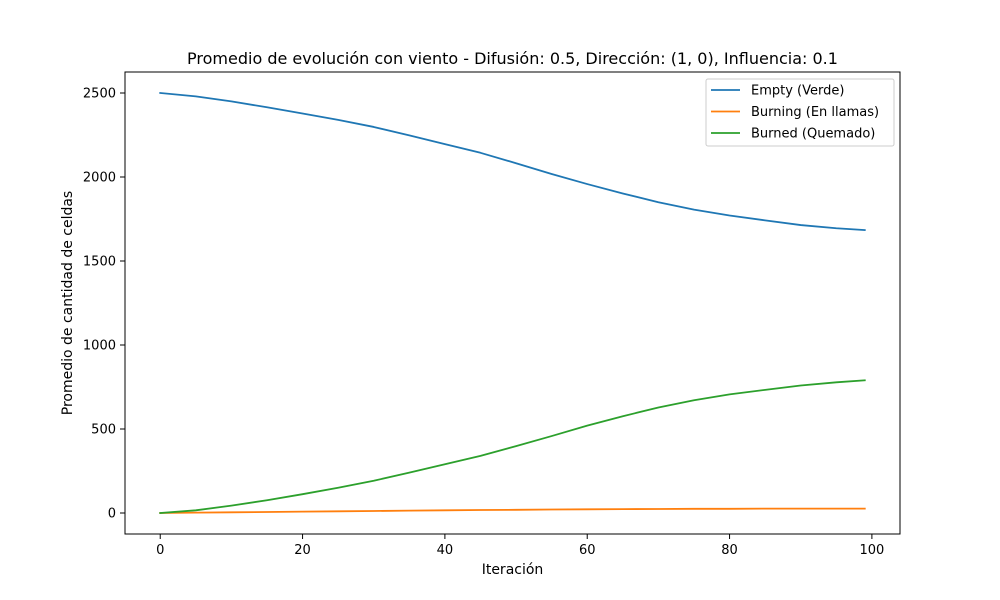  What do you see at coordinates (445, 550) in the screenshot?
I see `x-tick-label: 40` at bounding box center [445, 550].